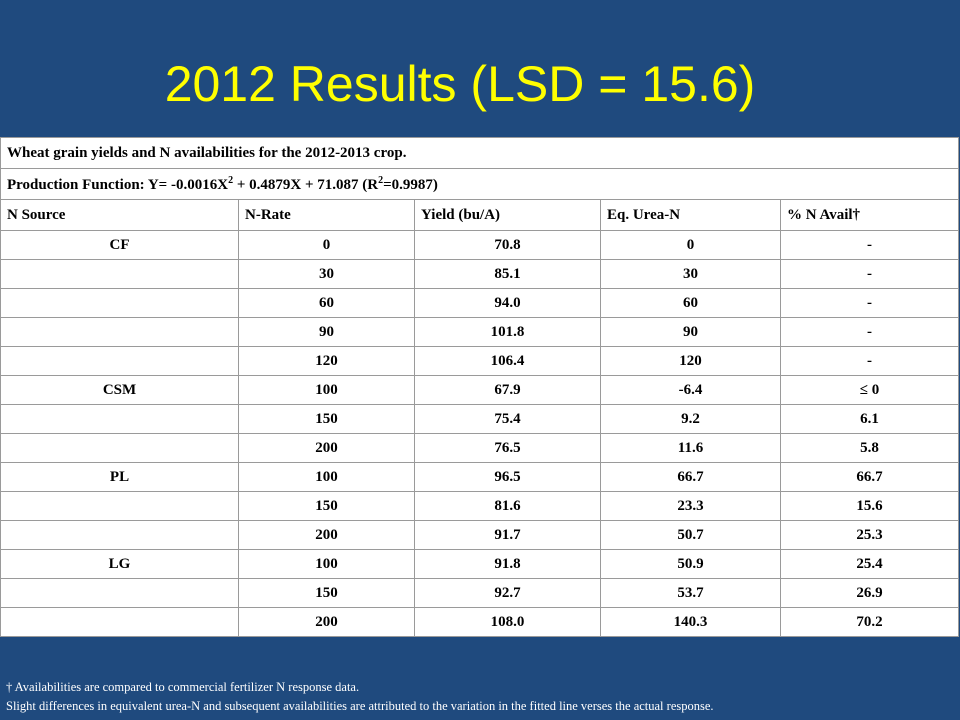  I want to click on cell: ≤ 0, so click(869, 390).